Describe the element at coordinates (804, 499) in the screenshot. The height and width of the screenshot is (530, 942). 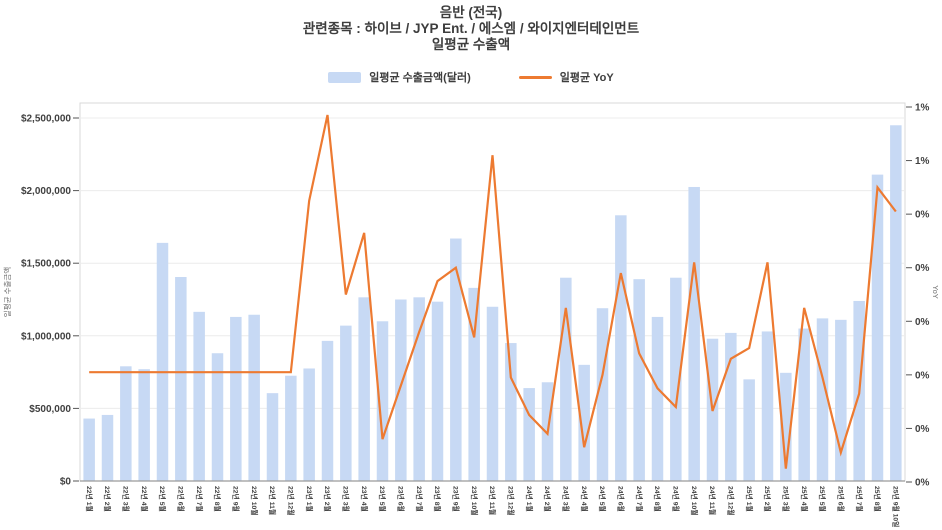
I see `x-axis-tick-label: 25년 4월` at that location.